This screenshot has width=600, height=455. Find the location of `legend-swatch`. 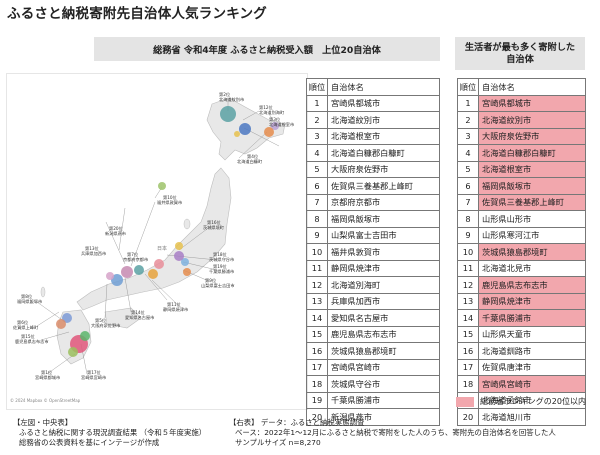

legend-swatch is located at coordinates (465, 401).